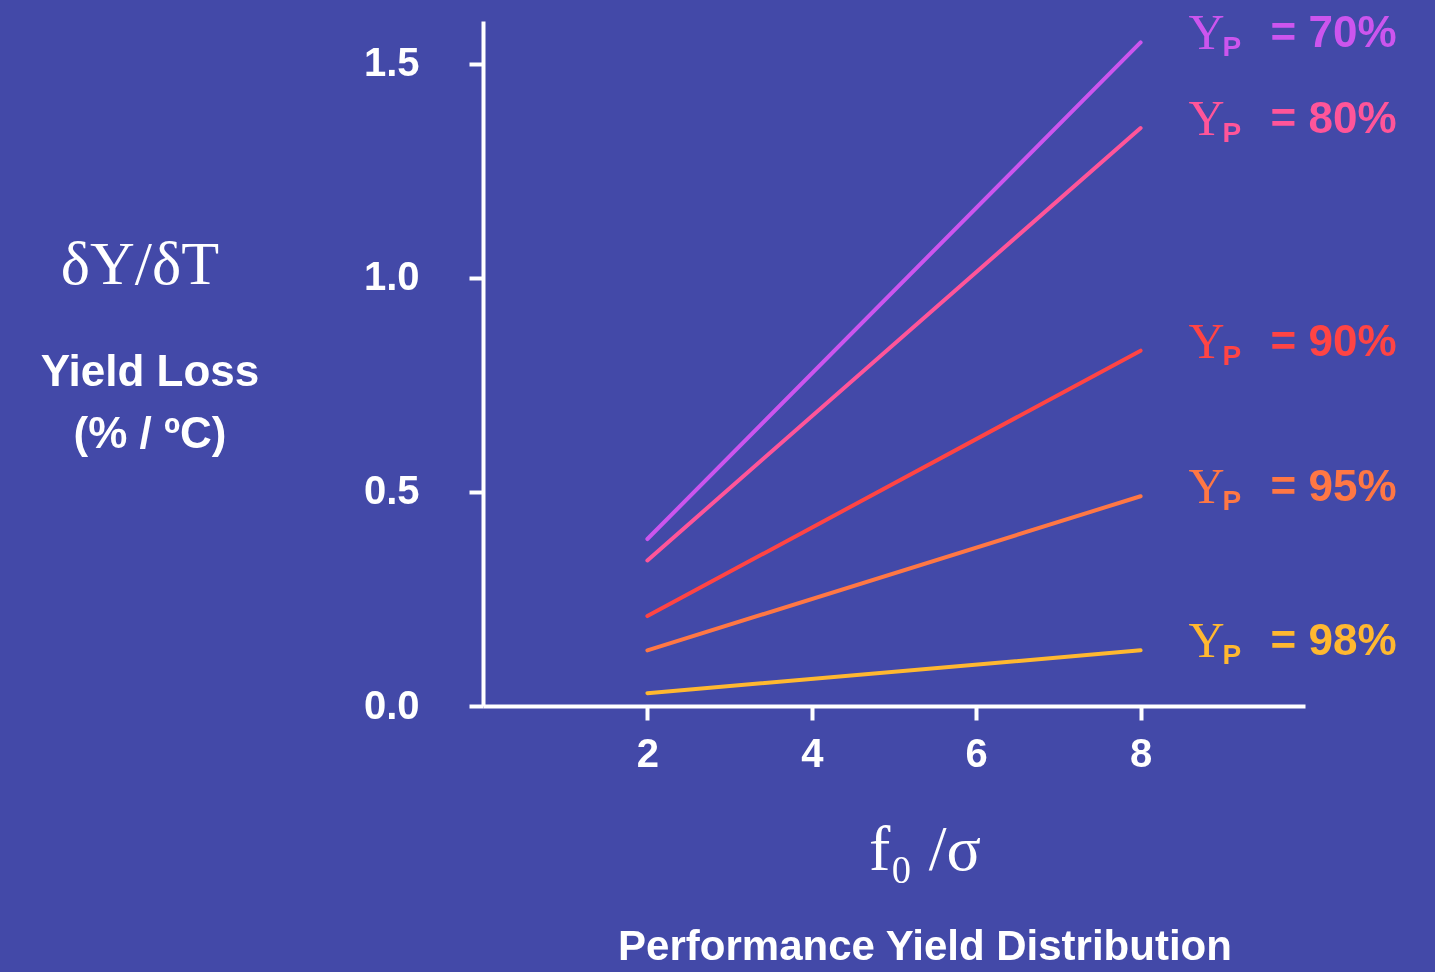 This screenshot has height=972, width=1435. I want to click on y-tick-label: 0.5, so click(391, 490).